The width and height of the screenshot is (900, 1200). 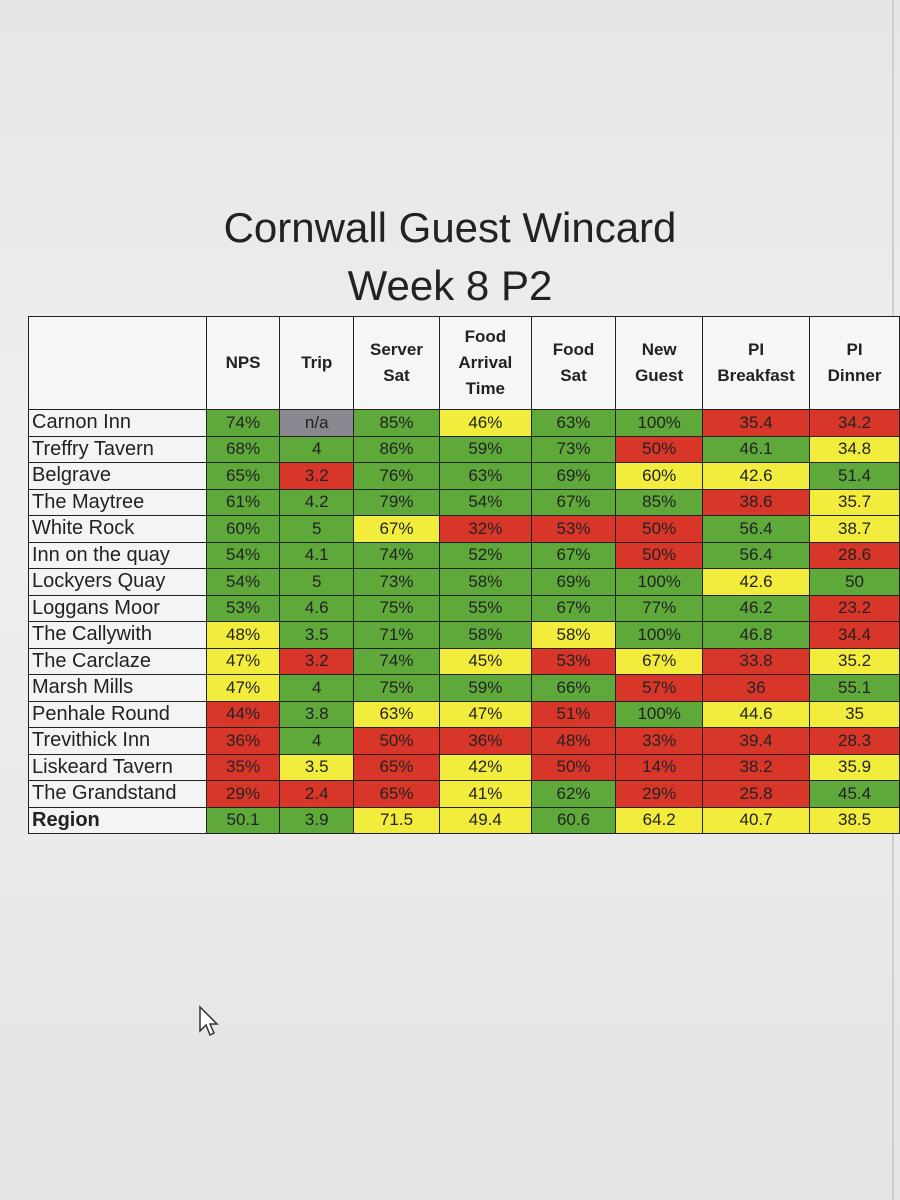 I want to click on row-label: White Rock, so click(x=117, y=529).